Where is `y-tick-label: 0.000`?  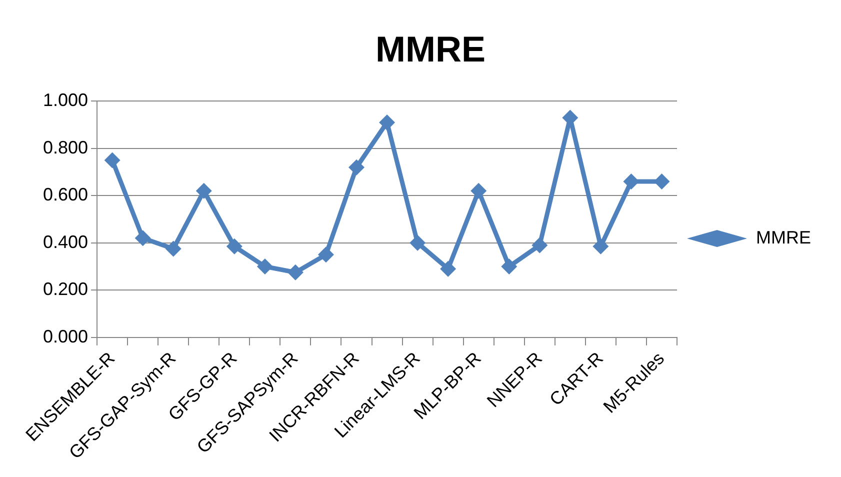
y-tick-label: 0.000 is located at coordinates (65, 336).